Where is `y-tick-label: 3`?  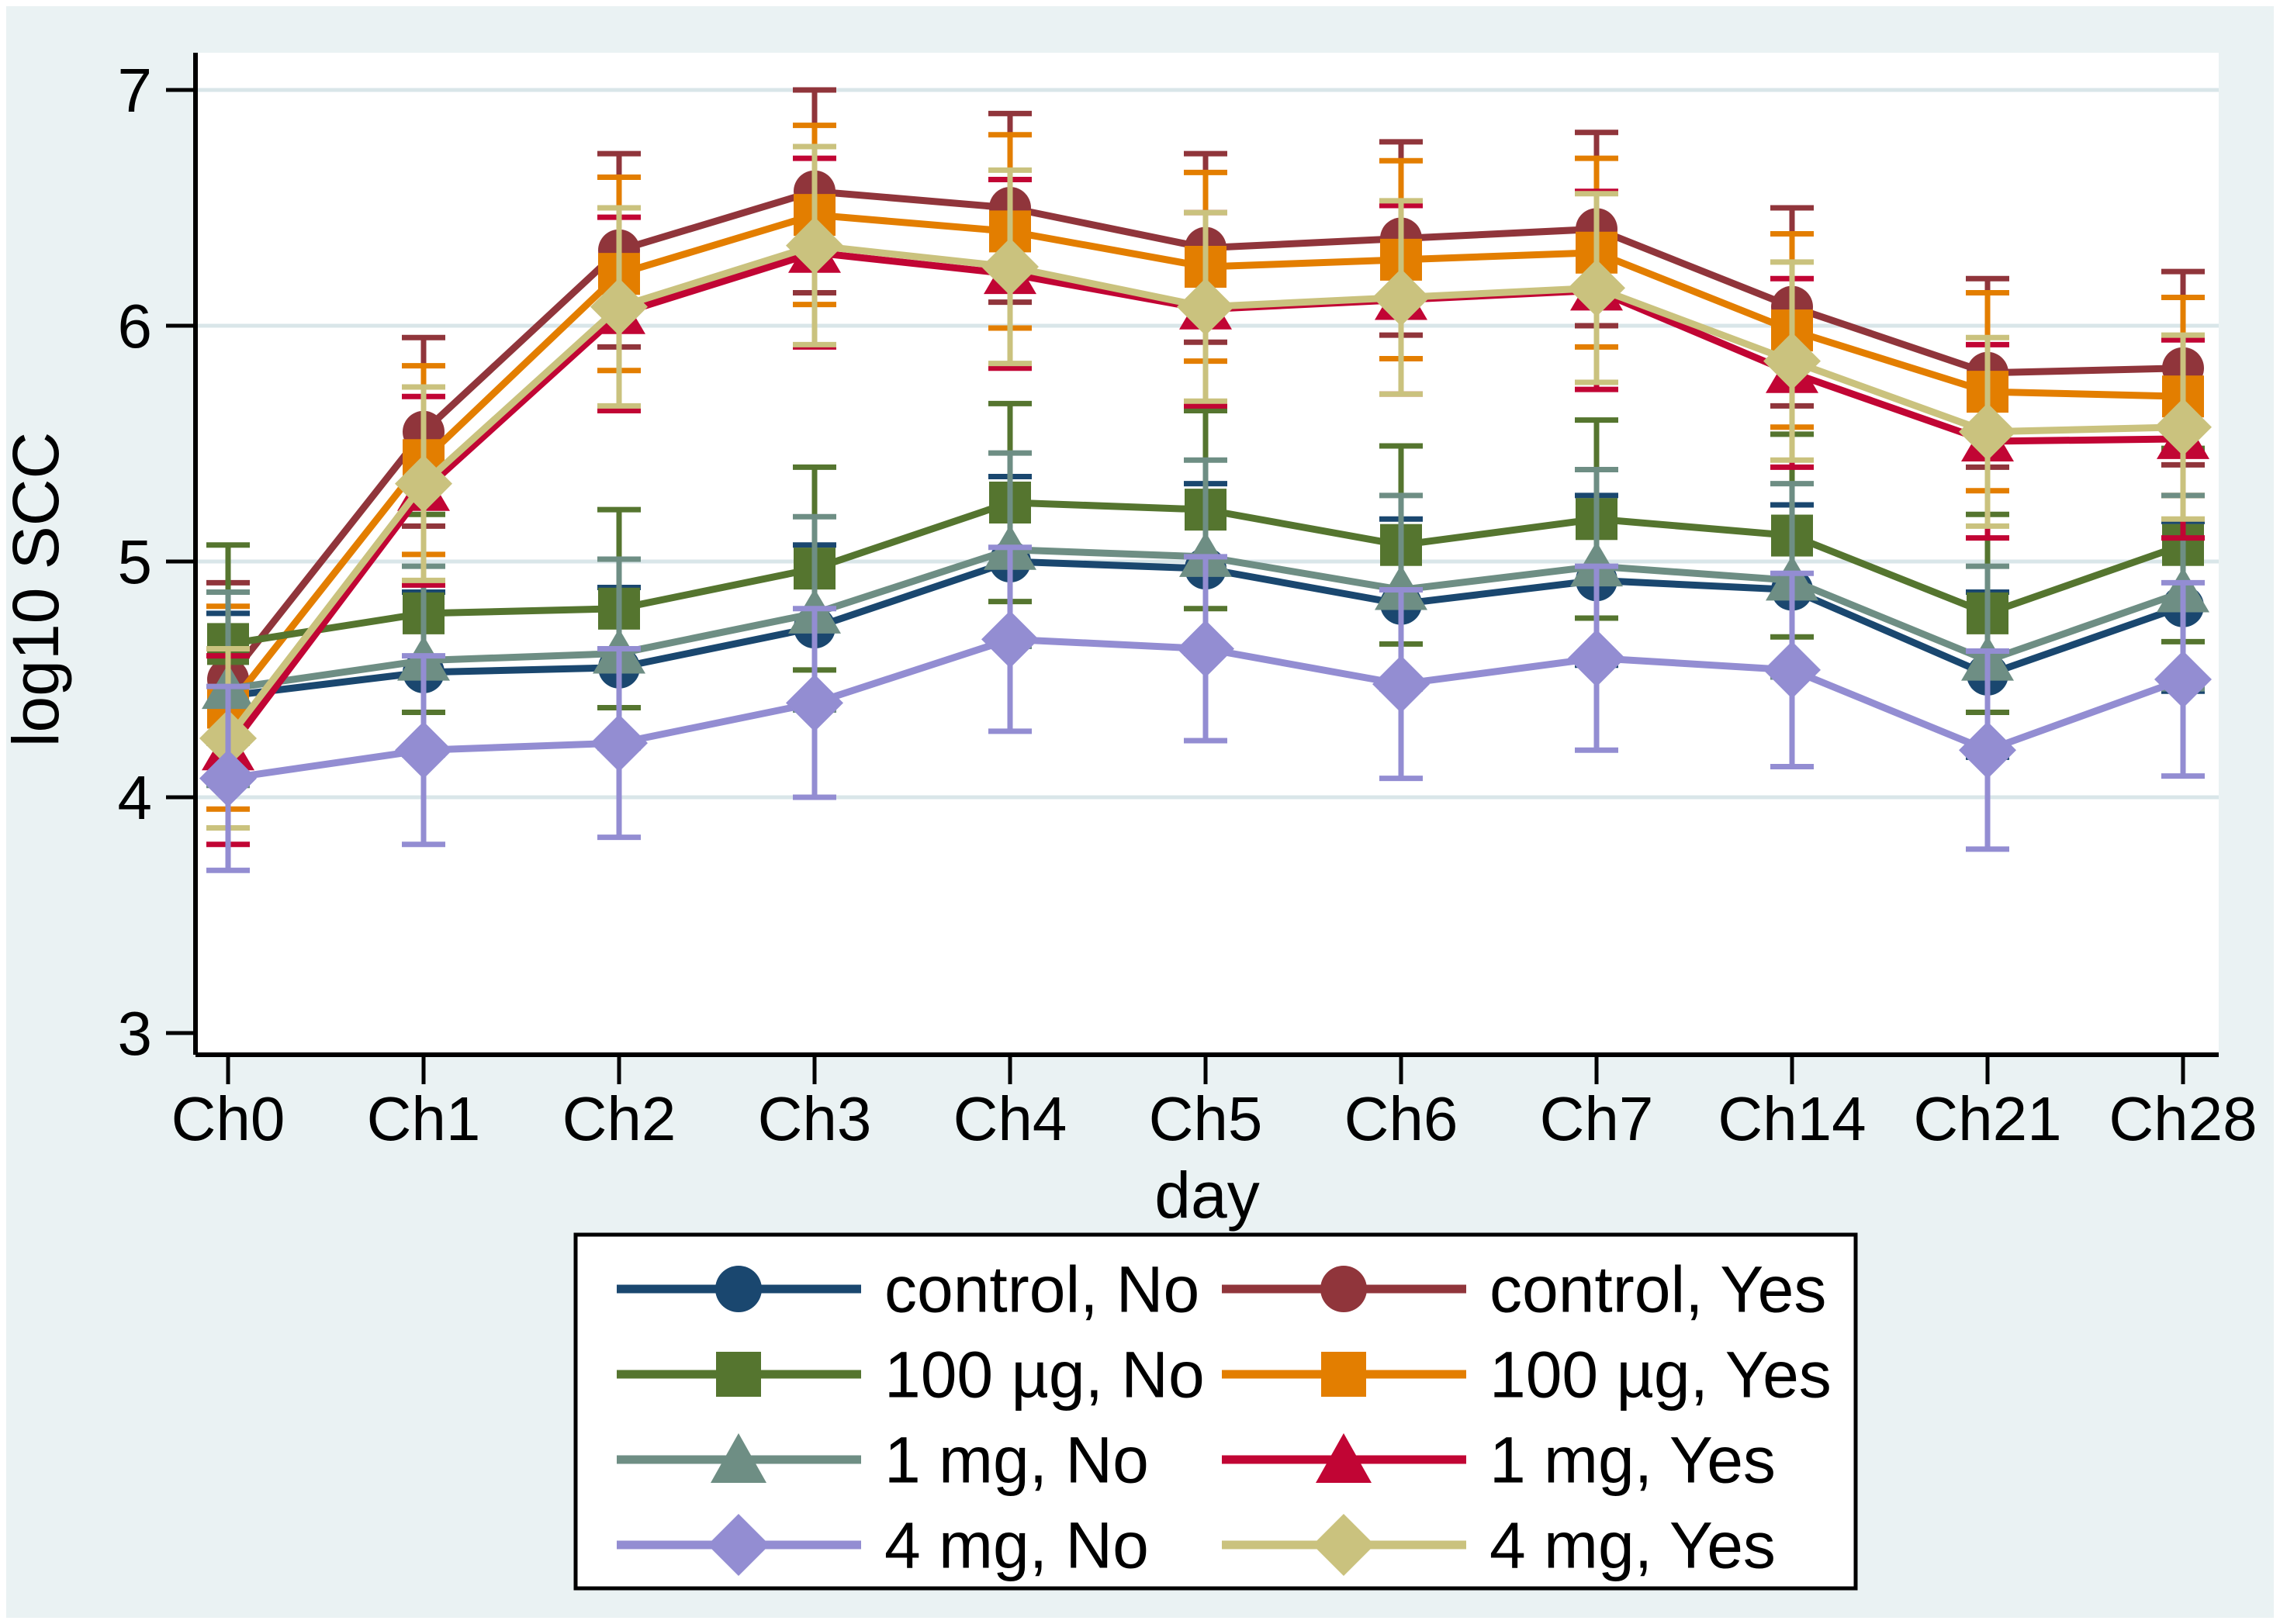 y-tick-label: 3 is located at coordinates (135, 1033).